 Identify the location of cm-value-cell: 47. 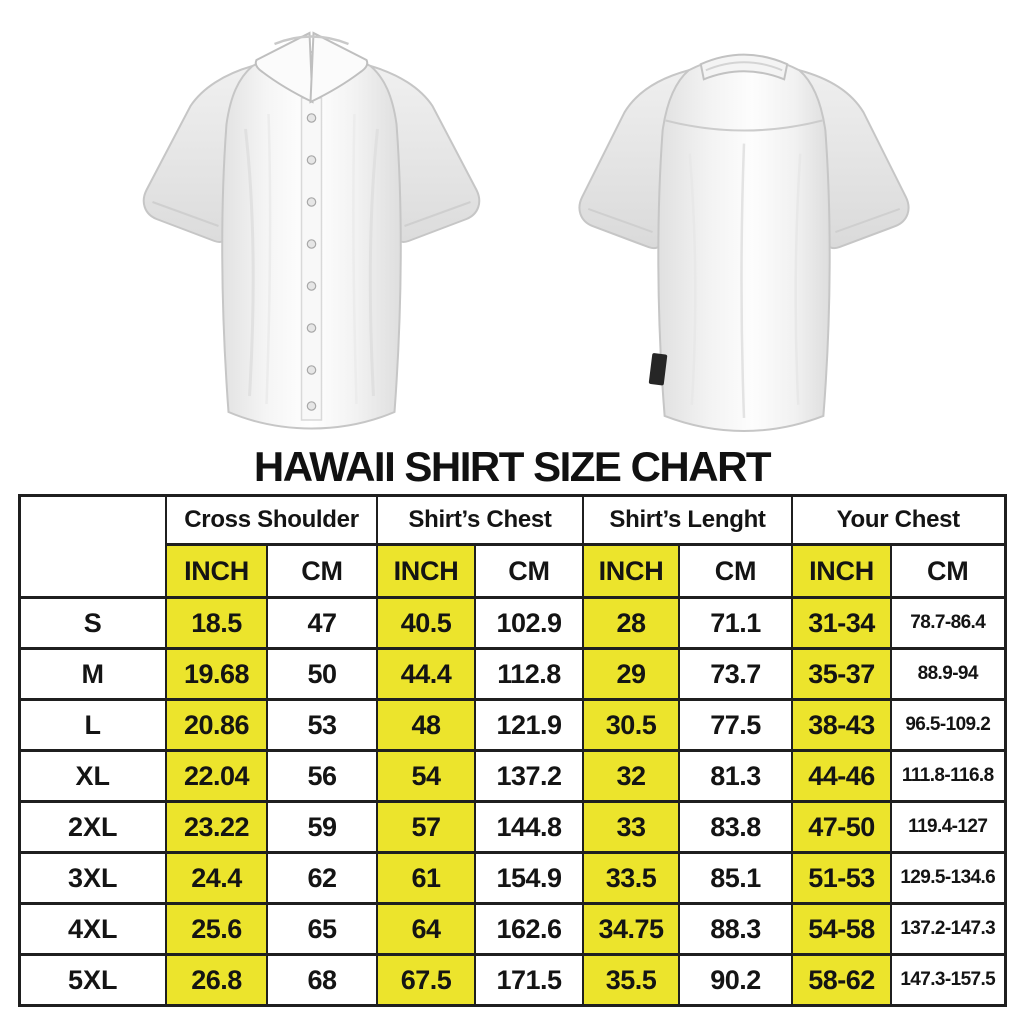
(322, 623).